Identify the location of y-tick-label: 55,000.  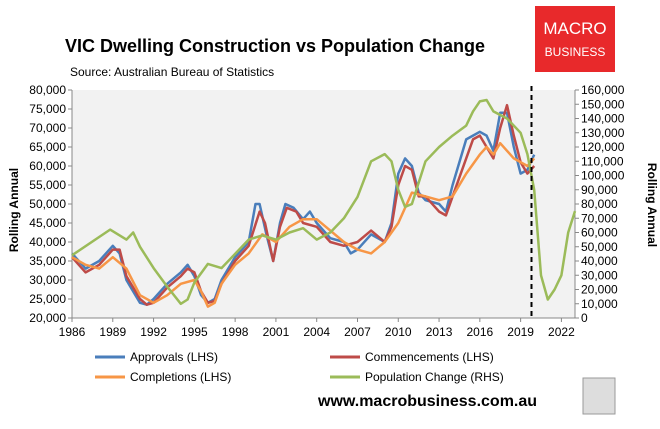
(47, 185).